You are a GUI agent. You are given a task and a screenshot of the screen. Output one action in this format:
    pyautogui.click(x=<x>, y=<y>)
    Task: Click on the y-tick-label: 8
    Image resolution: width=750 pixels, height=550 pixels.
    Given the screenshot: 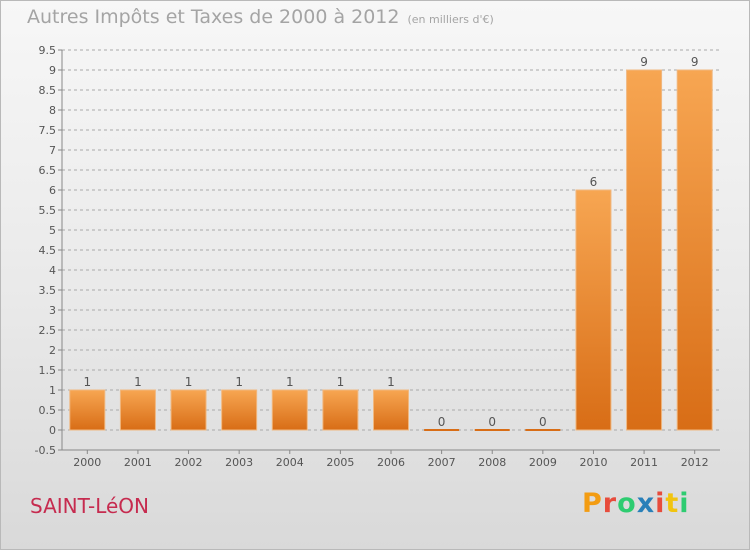 What is the action you would take?
    pyautogui.click(x=52, y=110)
    